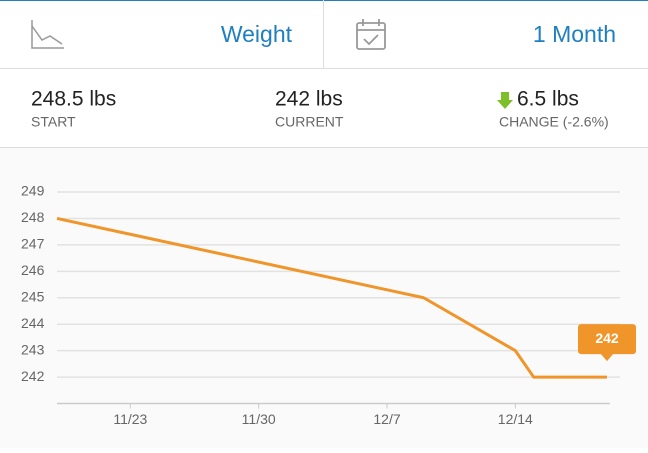 This screenshot has width=648, height=453. I want to click on callout-label: 242, so click(607, 338).